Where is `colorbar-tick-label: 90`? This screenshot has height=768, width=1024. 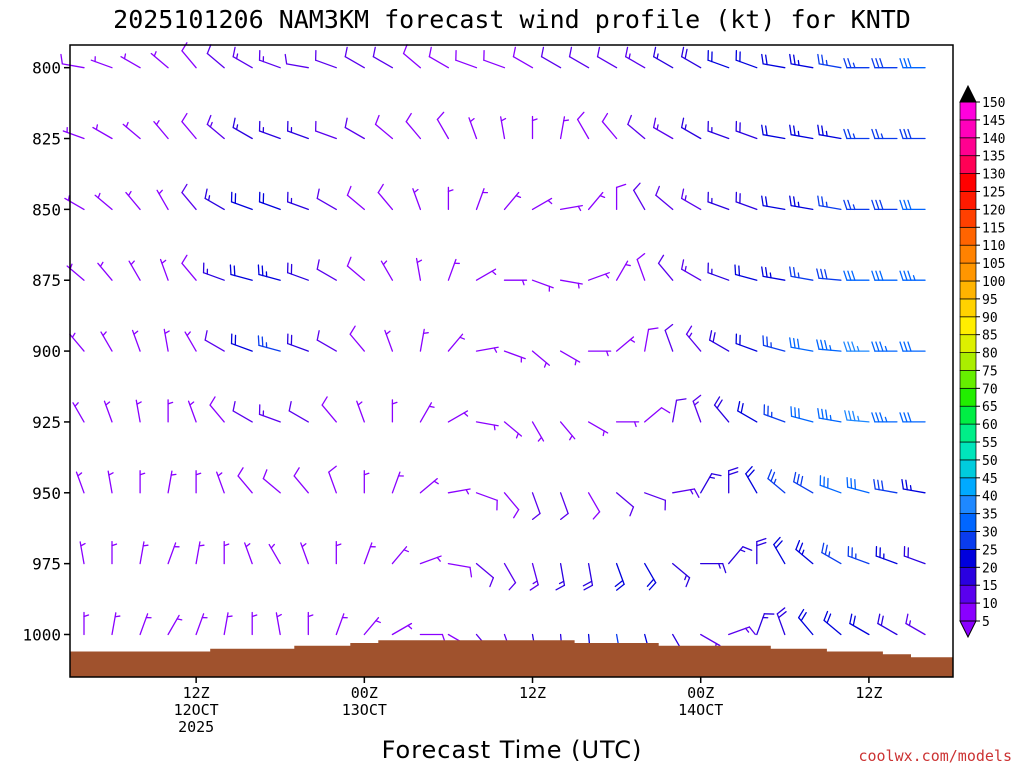
colorbar-tick-label: 90 is located at coordinates (990, 318).